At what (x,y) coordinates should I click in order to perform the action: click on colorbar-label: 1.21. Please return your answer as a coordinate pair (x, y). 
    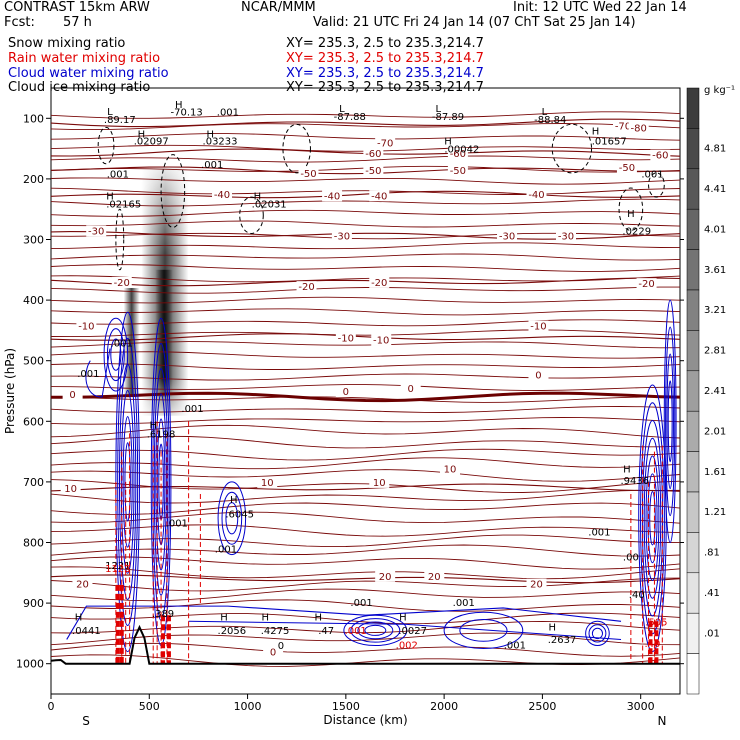
    Looking at the image, I should click on (715, 512).